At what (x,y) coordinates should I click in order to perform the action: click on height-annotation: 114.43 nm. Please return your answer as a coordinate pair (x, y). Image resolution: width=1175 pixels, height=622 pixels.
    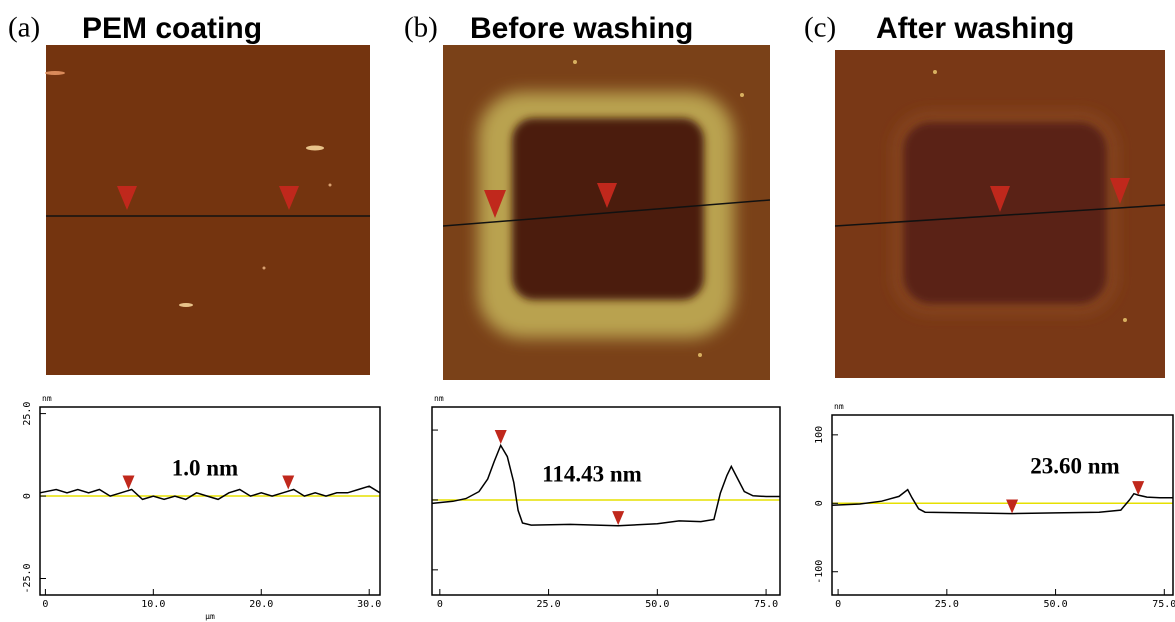
    Looking at the image, I should click on (592, 473).